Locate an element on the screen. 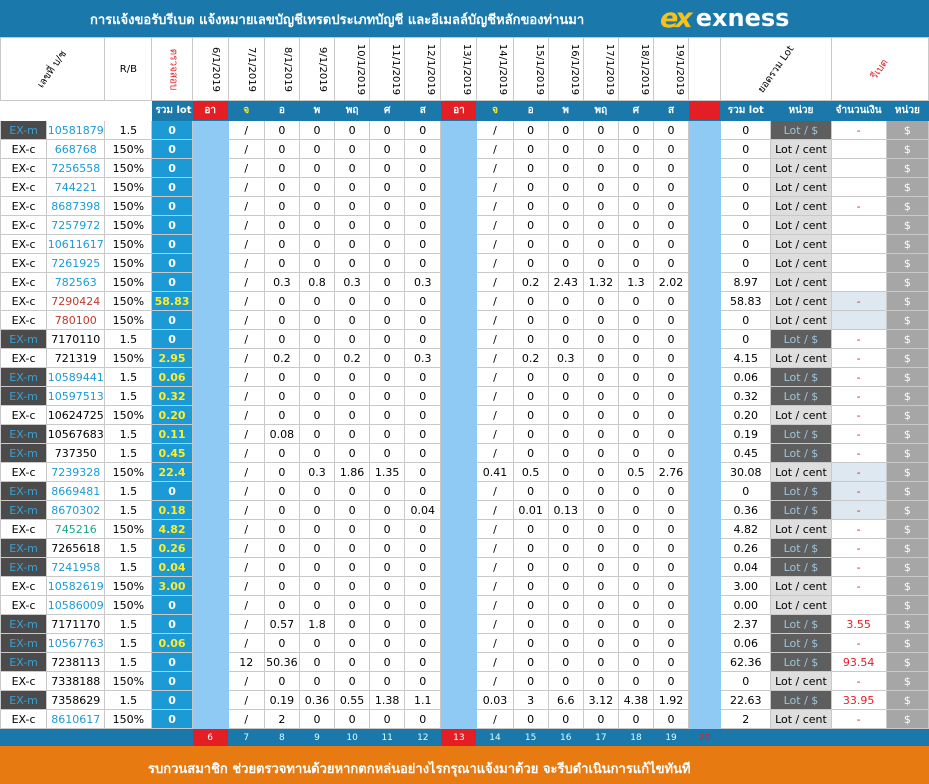  table-row: EX-c 7257972 150% 0/0 0 0 0 0/0 0 0 0 0 0 Lot / cent $ is located at coordinates (464, 225).